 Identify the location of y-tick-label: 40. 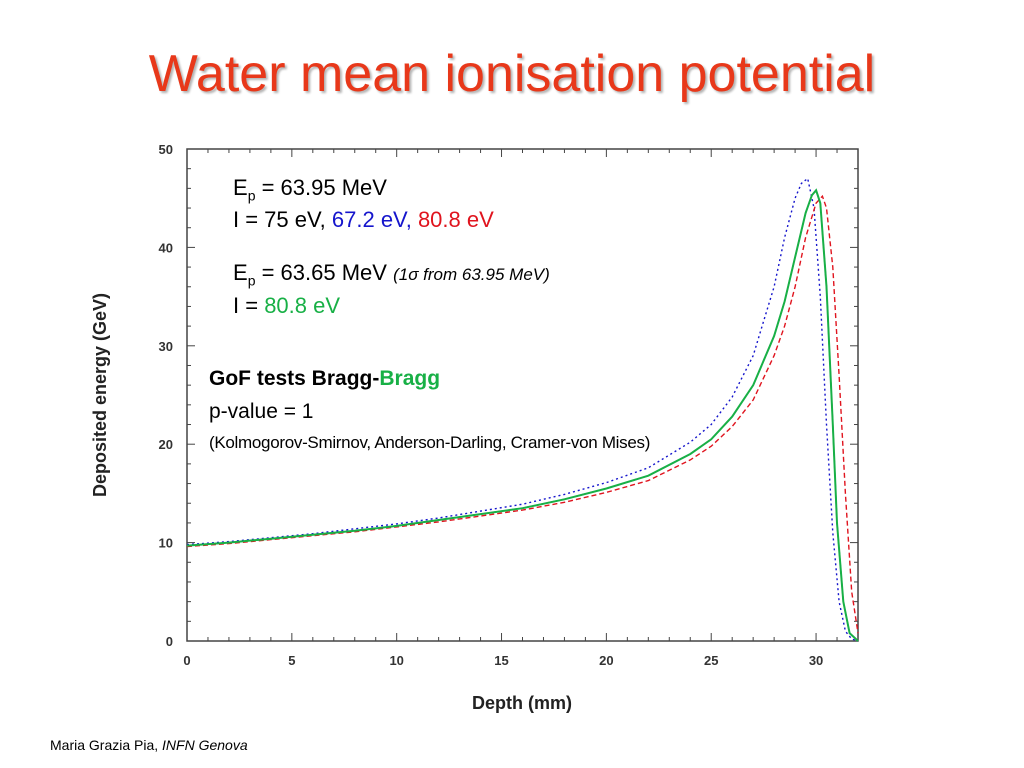
(166, 247).